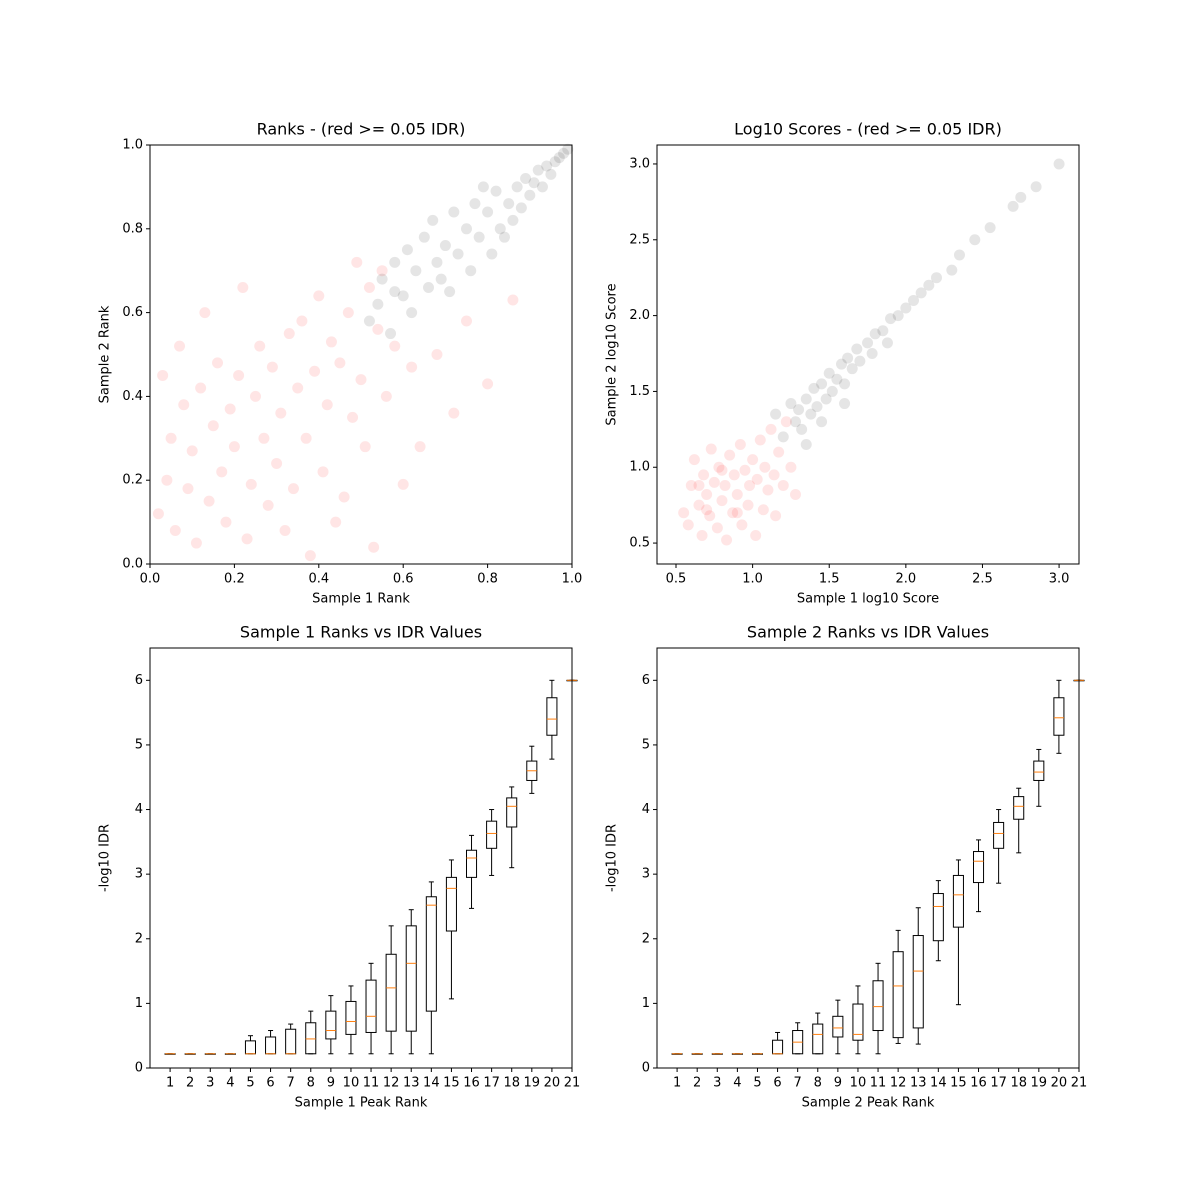 The width and height of the screenshot is (1200, 1200). I want to click on y-tick-label: 0, so click(139, 1068).